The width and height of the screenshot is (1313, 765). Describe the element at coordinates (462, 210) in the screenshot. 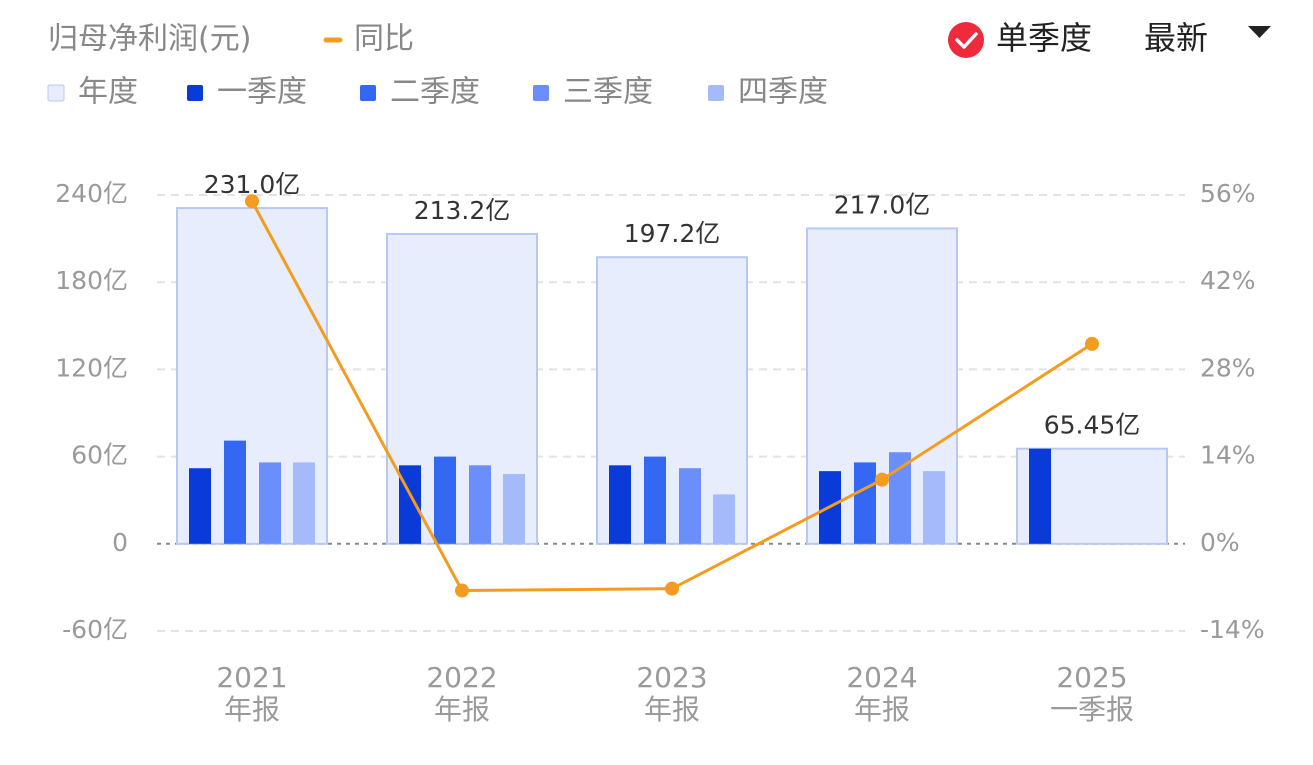

I see `value-label: 213.2亿` at that location.